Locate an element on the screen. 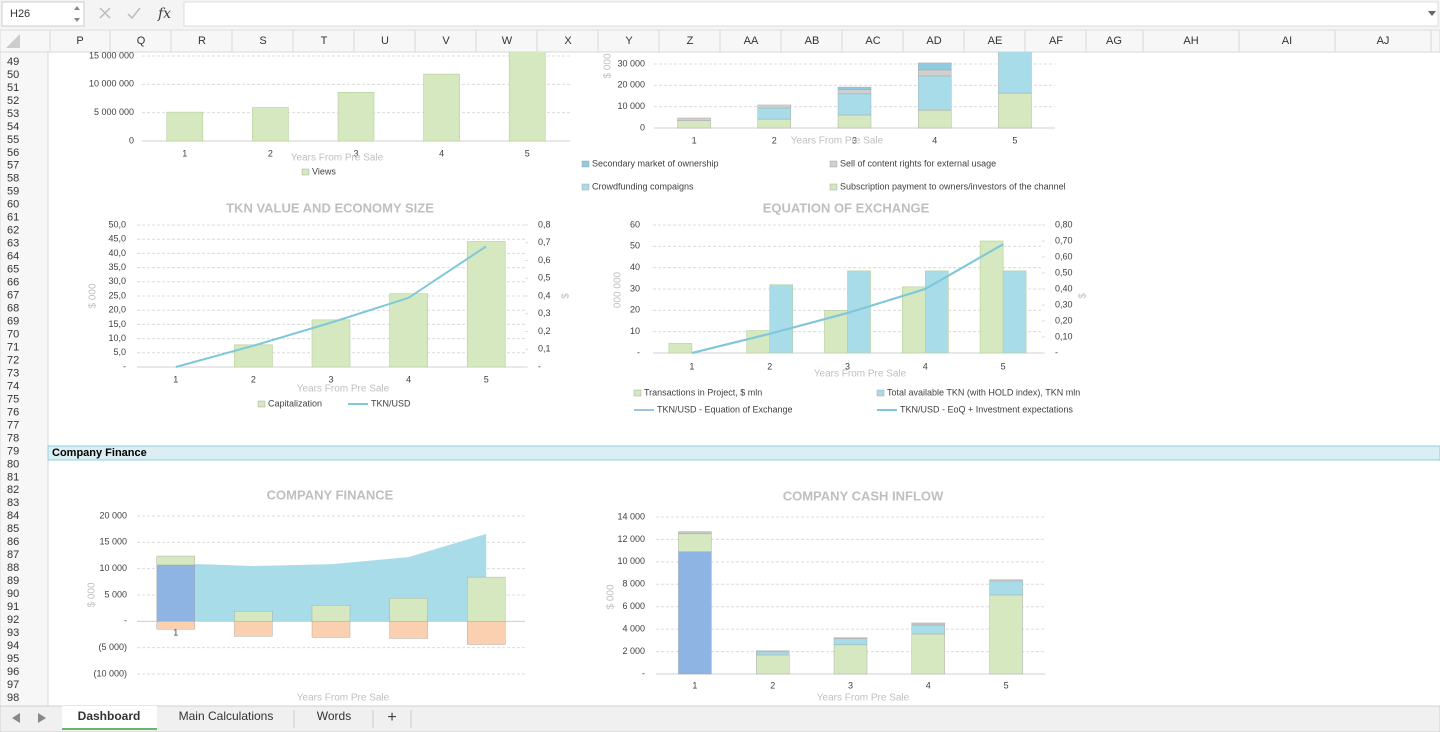 Image resolution: width=1440 pixels, height=732 pixels. y2-tick-label: 0,5 is located at coordinates (544, 278).